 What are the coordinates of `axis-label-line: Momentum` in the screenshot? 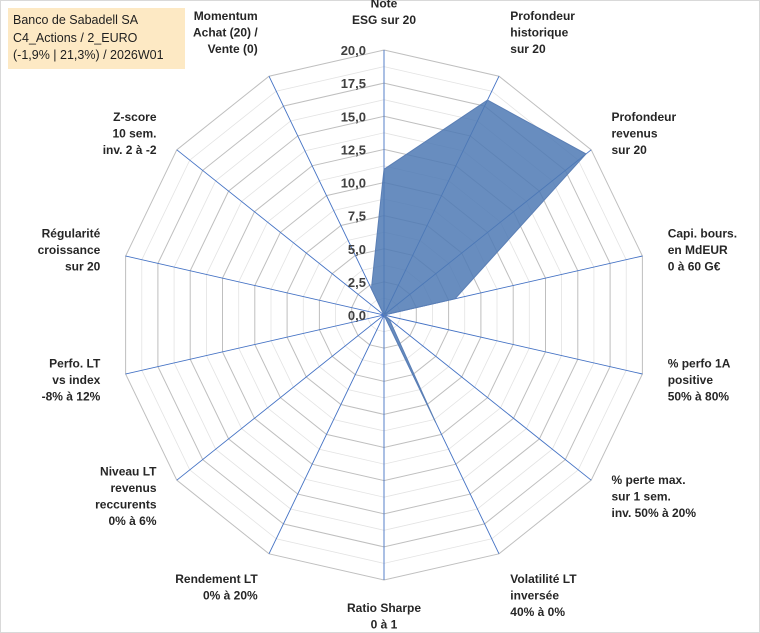 It's located at (226, 16).